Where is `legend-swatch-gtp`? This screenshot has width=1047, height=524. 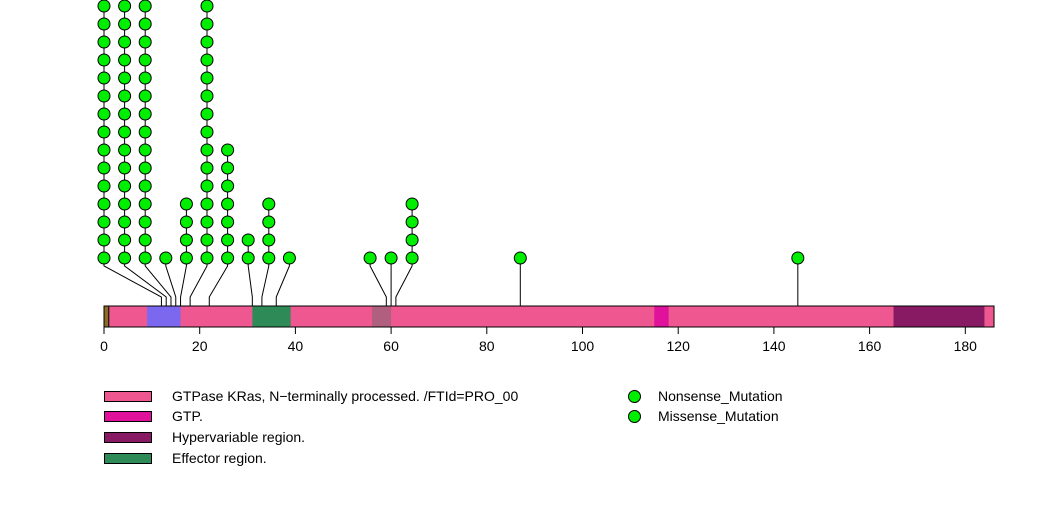
legend-swatch-gtp is located at coordinates (128, 416).